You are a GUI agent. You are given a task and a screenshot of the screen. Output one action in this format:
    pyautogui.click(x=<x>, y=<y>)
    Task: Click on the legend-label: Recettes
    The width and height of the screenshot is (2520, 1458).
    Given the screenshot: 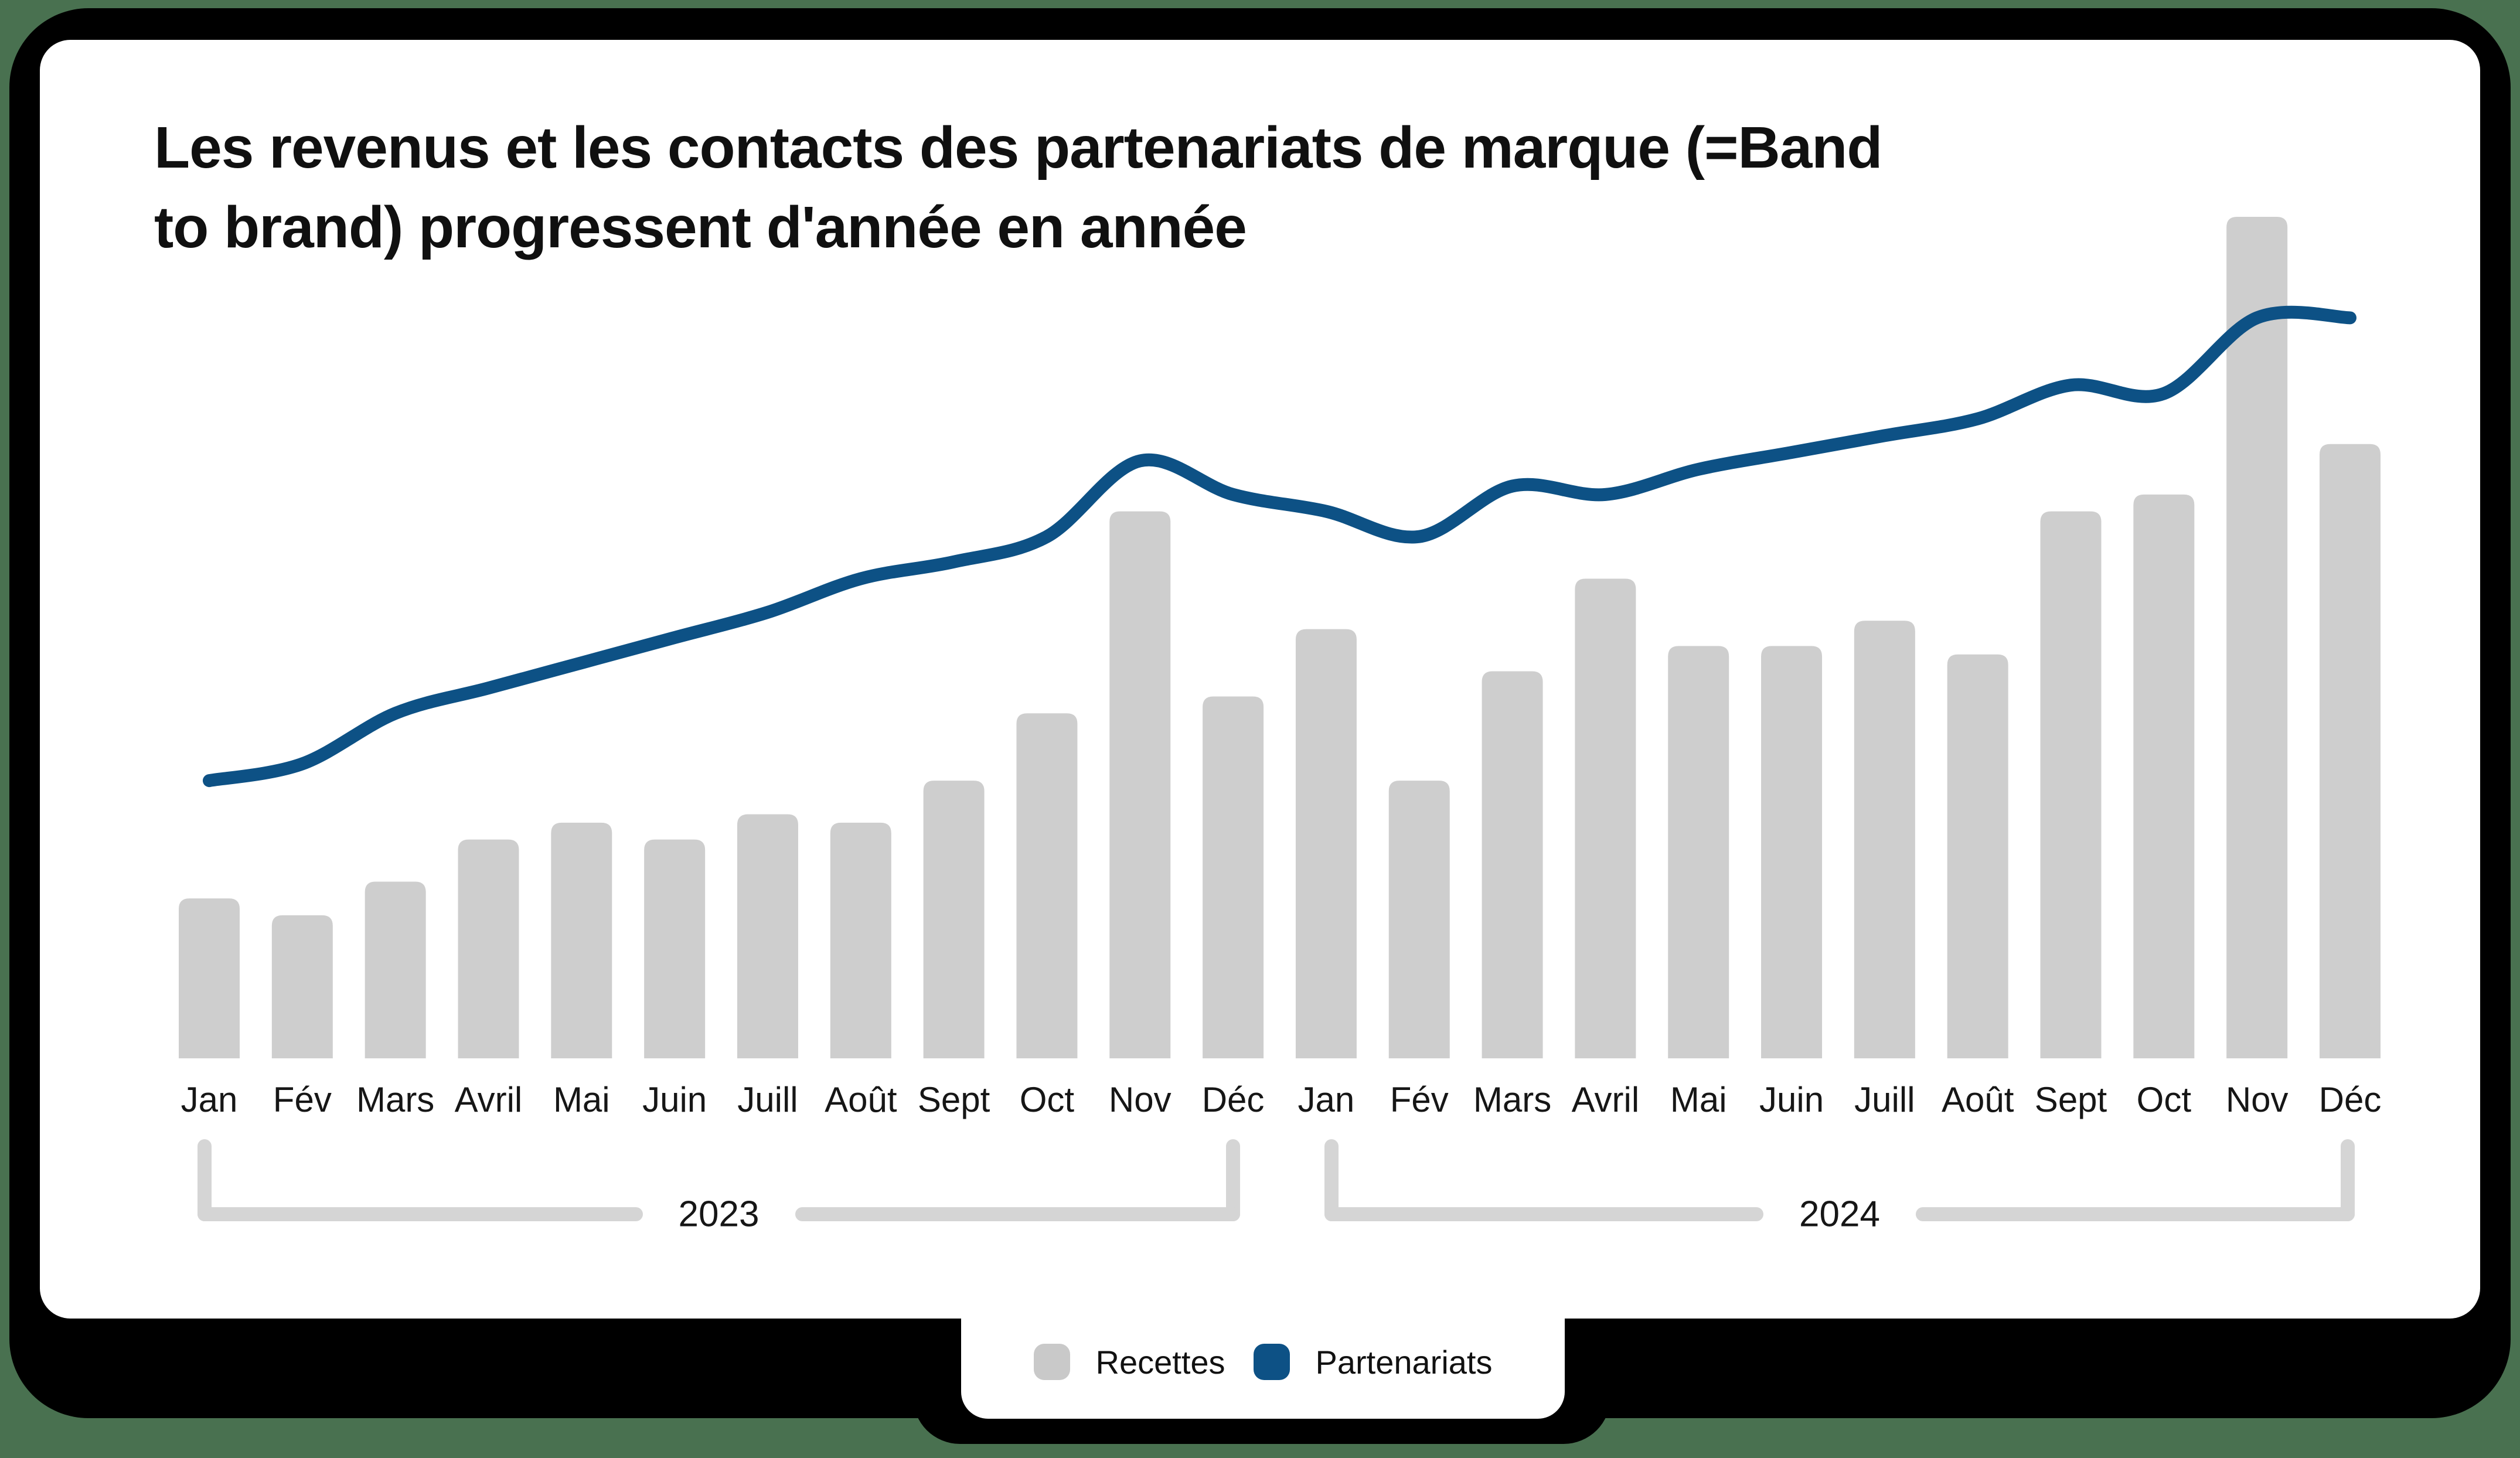 What is the action you would take?
    pyautogui.click(x=1160, y=1362)
    